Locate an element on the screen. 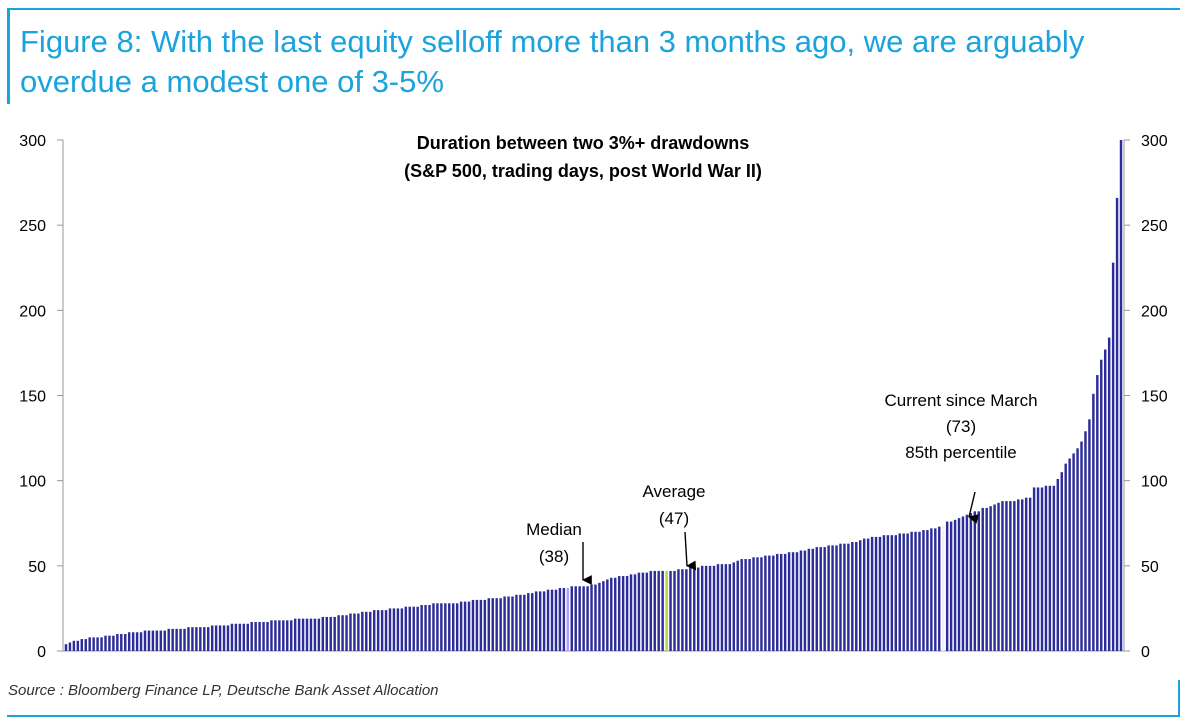  y-tick-label-left: 100 is located at coordinates (32, 482).